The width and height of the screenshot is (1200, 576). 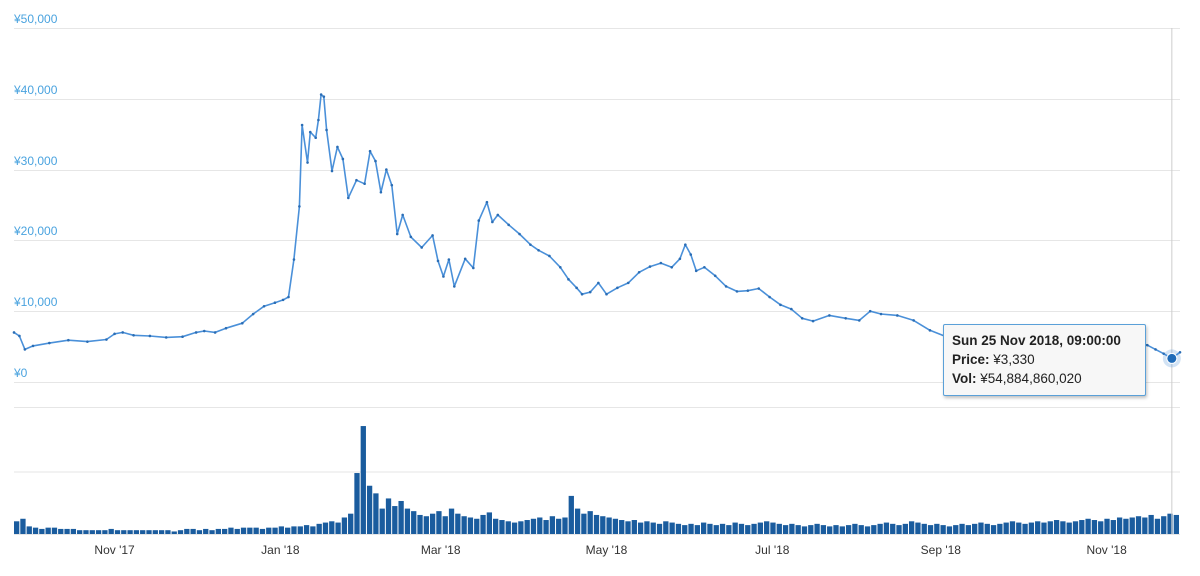 What do you see at coordinates (772, 550) in the screenshot?
I see `time-tick-label: Jul '18` at bounding box center [772, 550].